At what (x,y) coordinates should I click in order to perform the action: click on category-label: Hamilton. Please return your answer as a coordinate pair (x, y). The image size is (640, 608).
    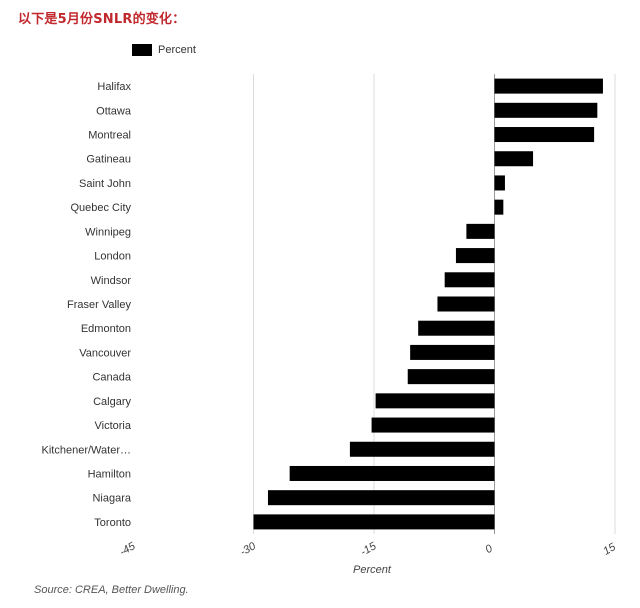
    Looking at the image, I should click on (109, 474).